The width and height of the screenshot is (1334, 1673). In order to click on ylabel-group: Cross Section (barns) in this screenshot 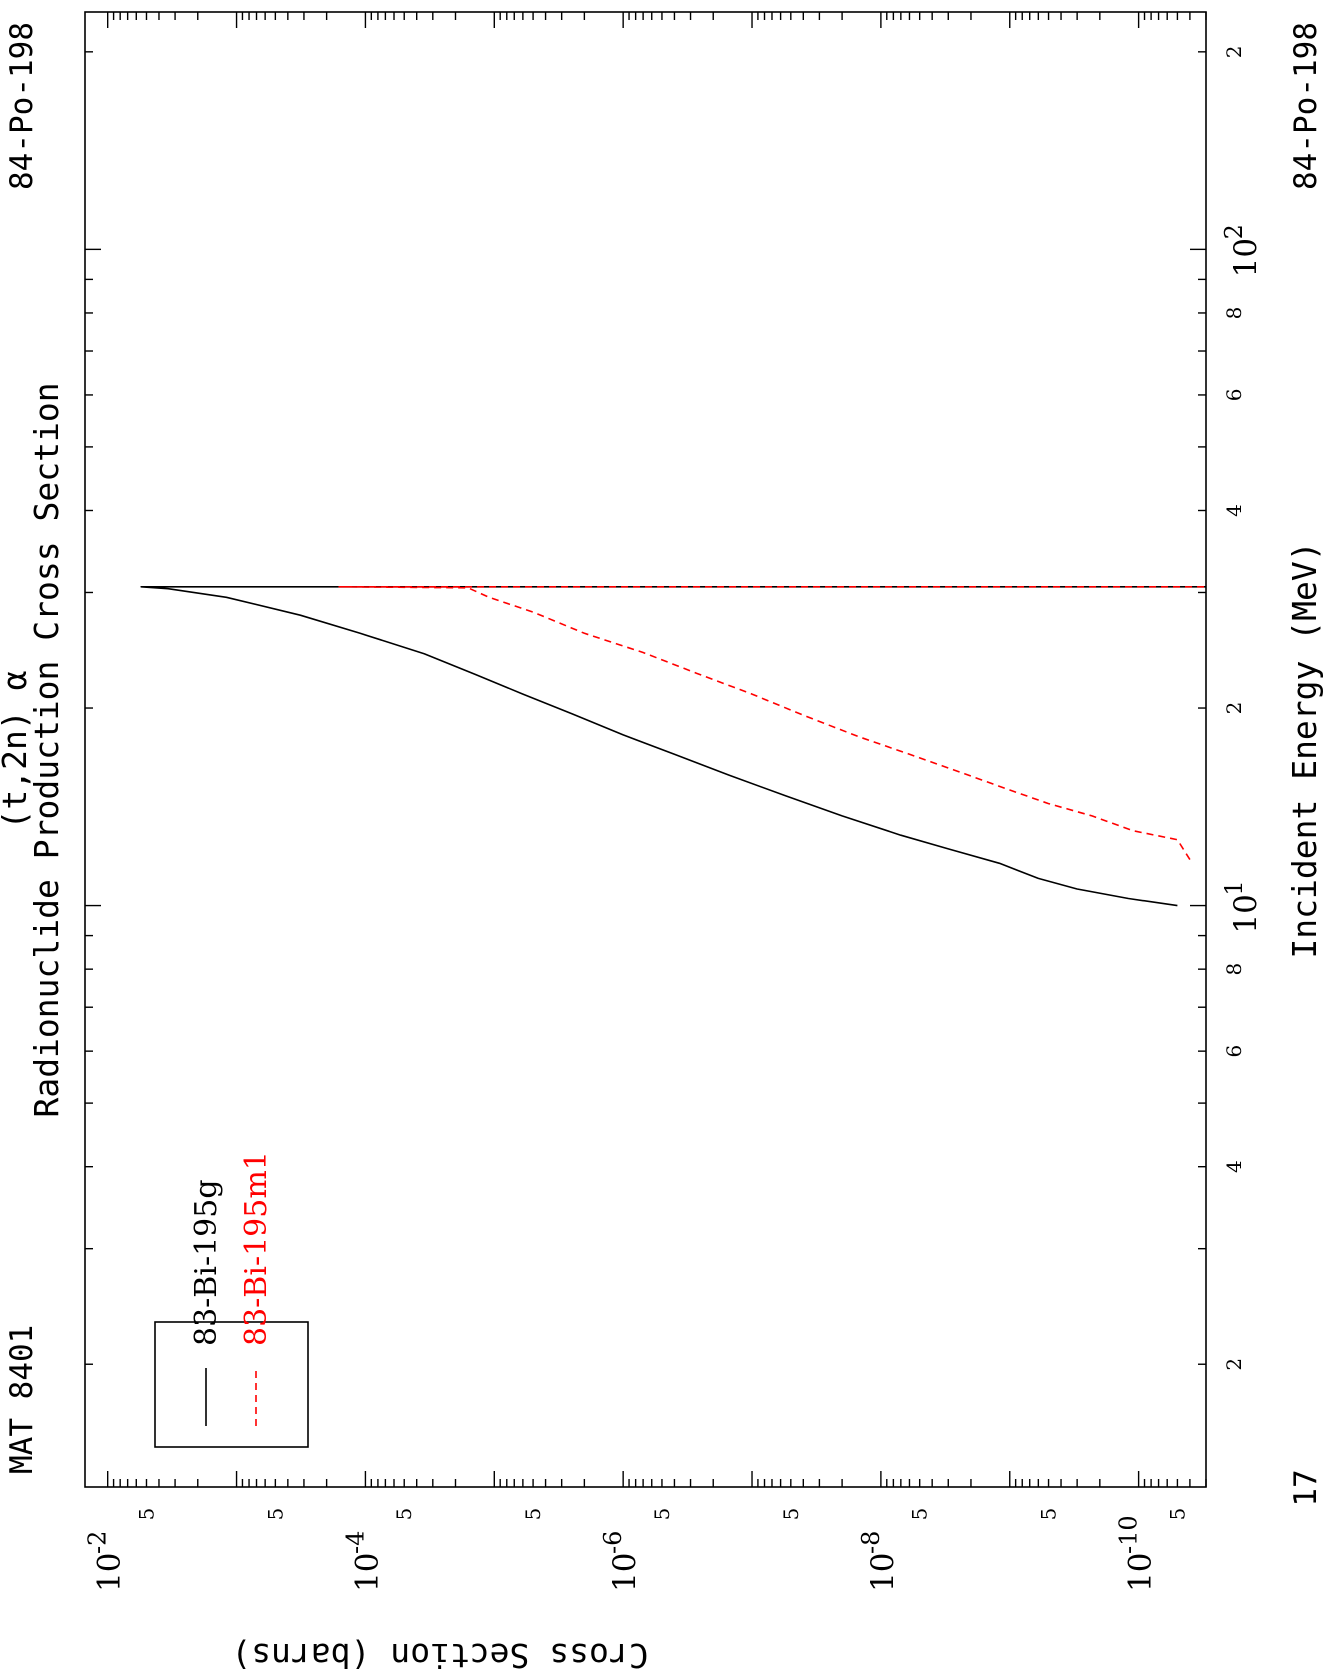, I will do `click(439, 1654)`.